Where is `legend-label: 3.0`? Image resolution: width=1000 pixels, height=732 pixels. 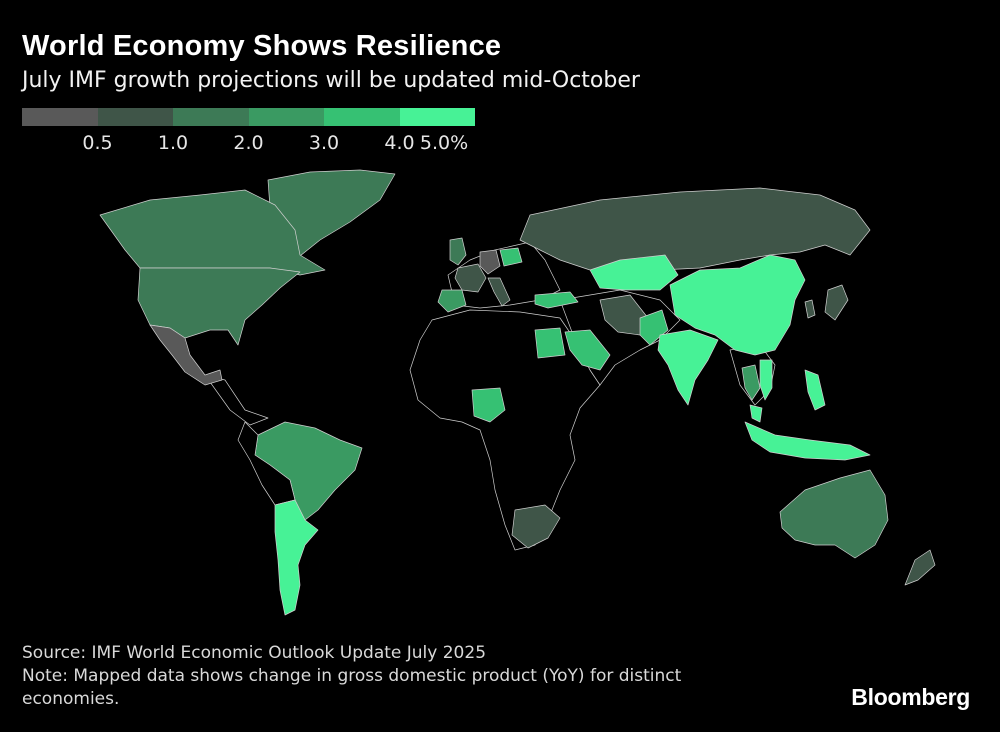 legend-label: 3.0 is located at coordinates (324, 143).